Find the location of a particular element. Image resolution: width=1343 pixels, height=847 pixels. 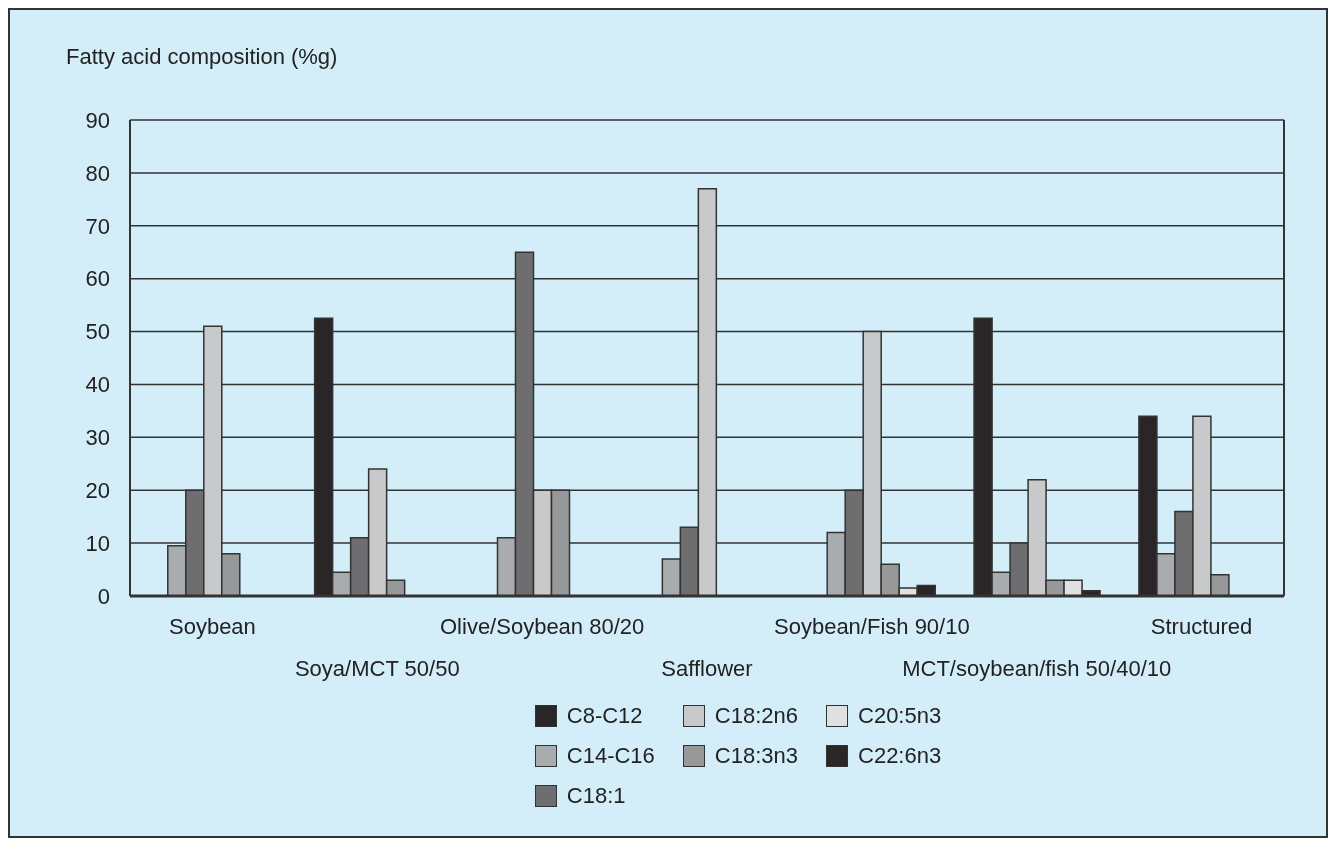

x-tick-label: MCT/soybean/fish 50/40/10 is located at coordinates (1037, 668).